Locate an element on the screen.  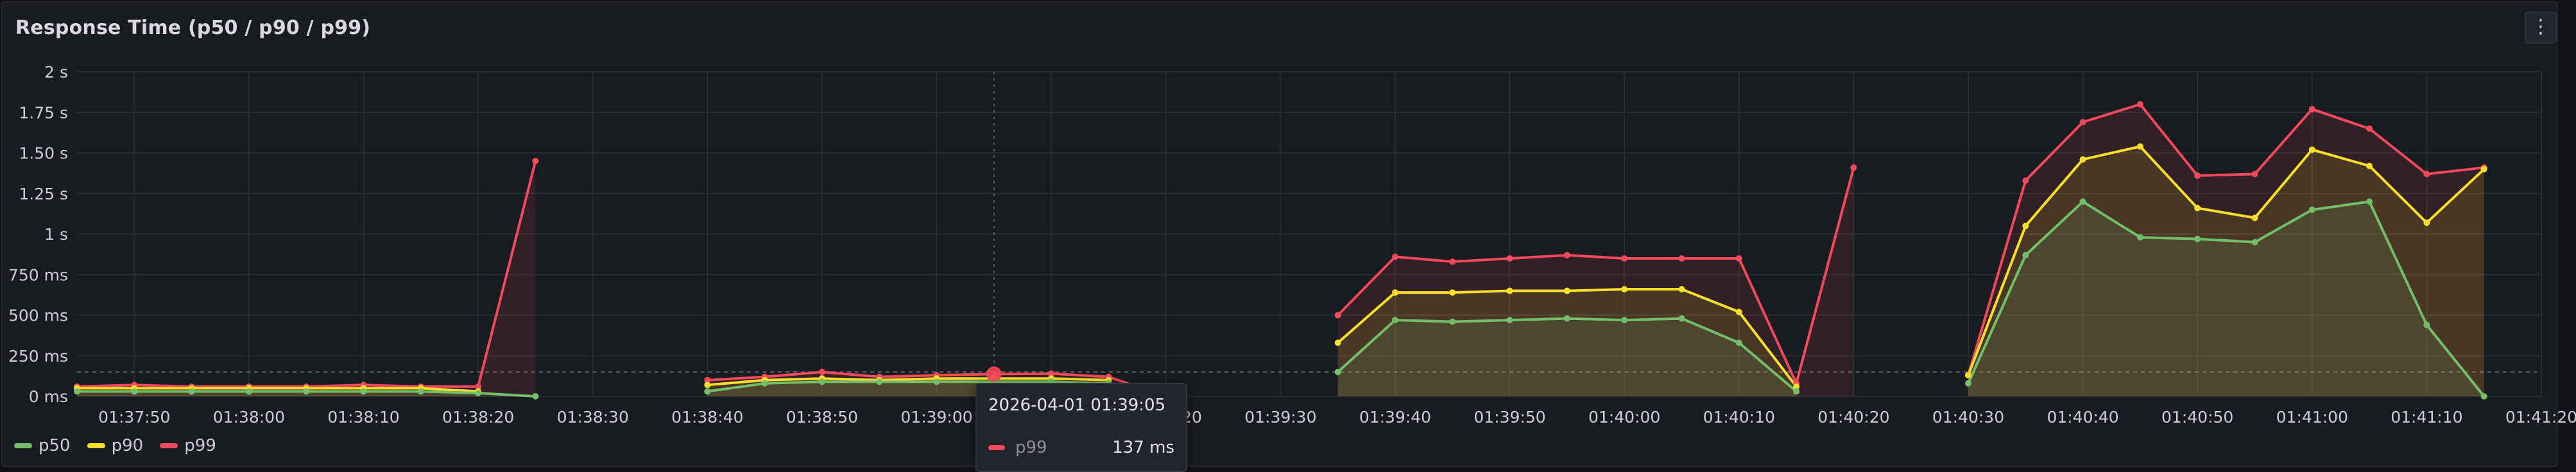
legend: p50 p90 p99 is located at coordinates (115, 445).